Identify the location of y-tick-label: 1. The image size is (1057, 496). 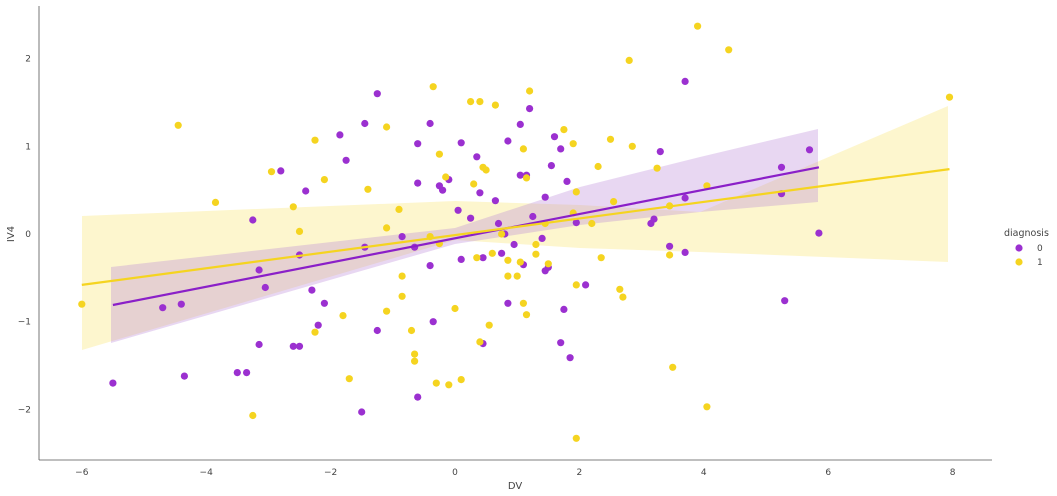
(28, 147).